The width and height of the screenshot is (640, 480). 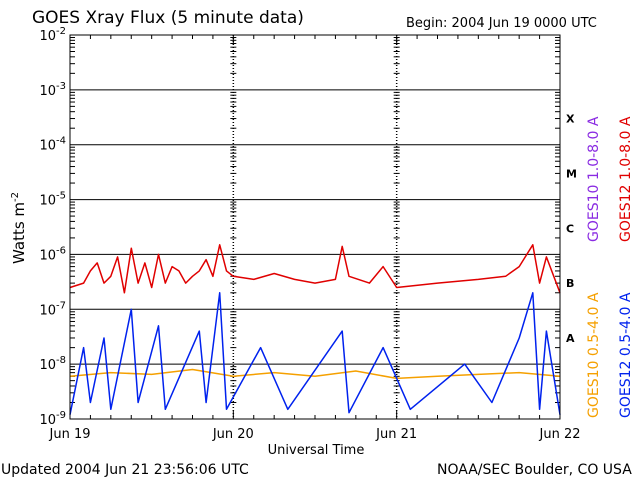 I want to click on flare-class-labels: X M C B A, so click(x=571, y=229).